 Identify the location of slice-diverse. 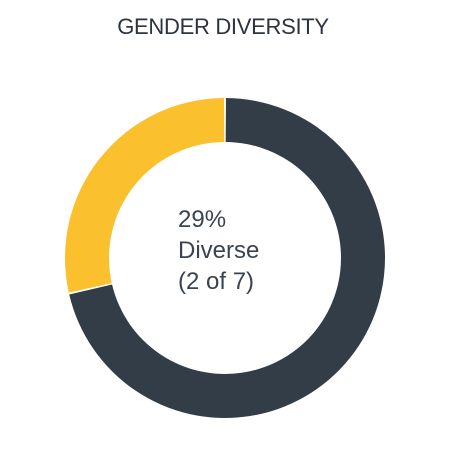
(145, 195).